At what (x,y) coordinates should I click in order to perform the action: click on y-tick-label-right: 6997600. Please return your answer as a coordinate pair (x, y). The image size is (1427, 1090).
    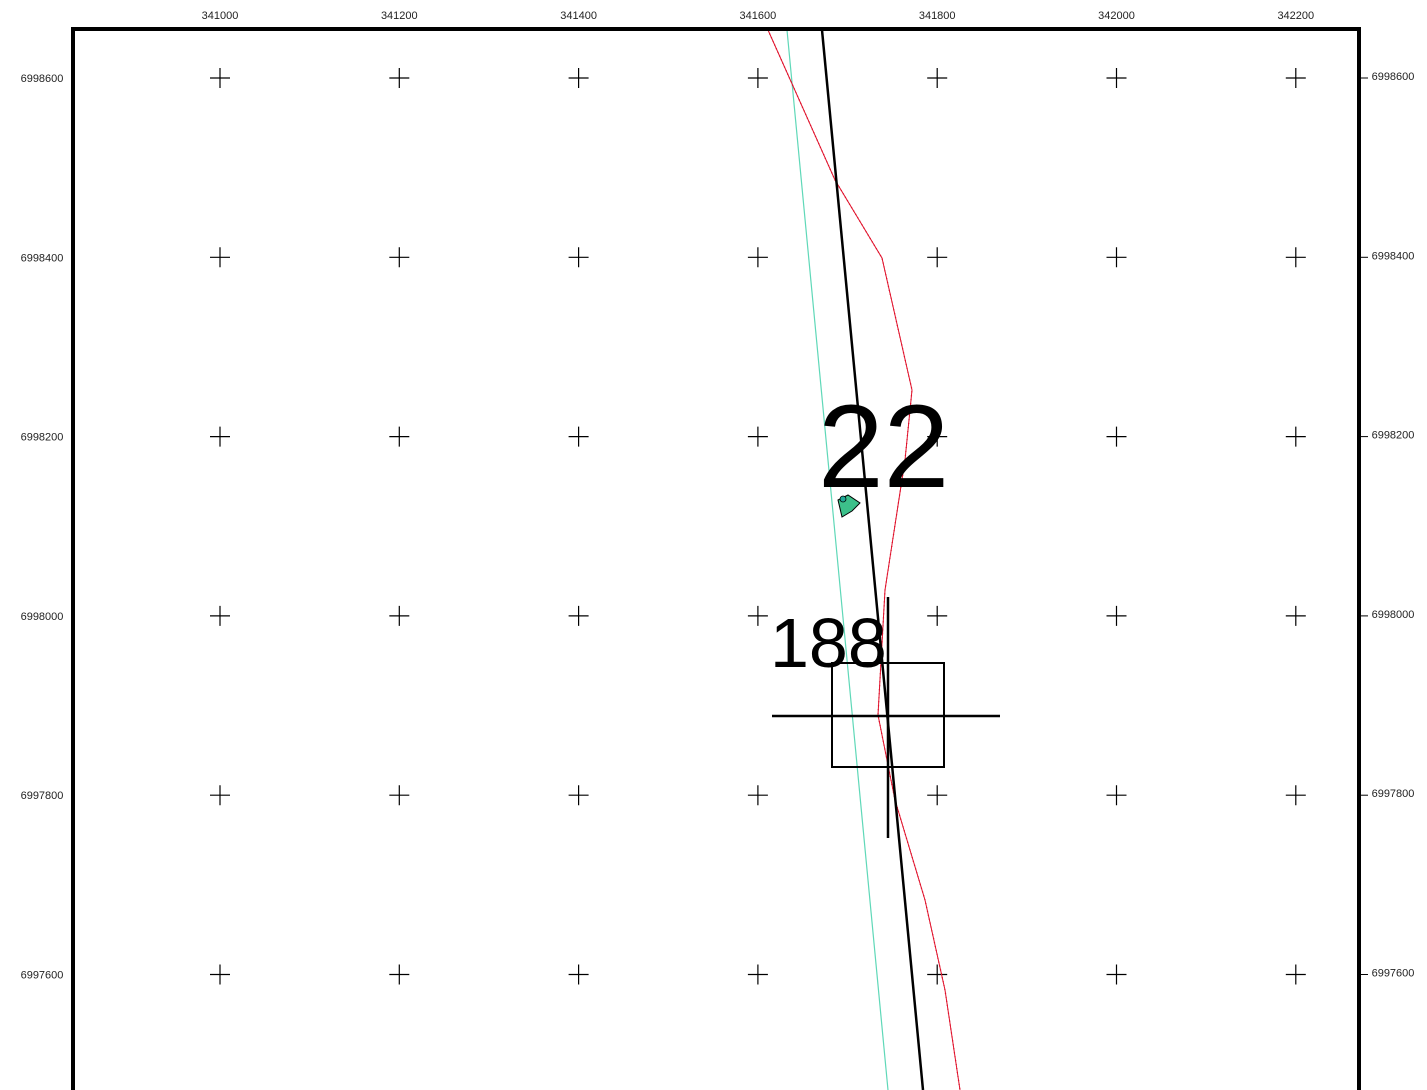
    Looking at the image, I should click on (1393, 974).